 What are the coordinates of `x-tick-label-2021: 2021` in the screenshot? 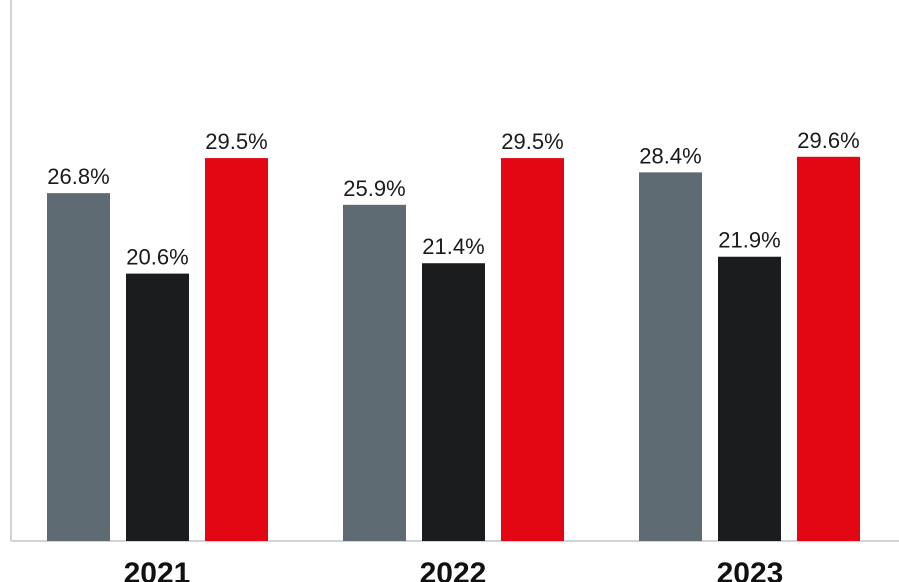 It's located at (157, 569).